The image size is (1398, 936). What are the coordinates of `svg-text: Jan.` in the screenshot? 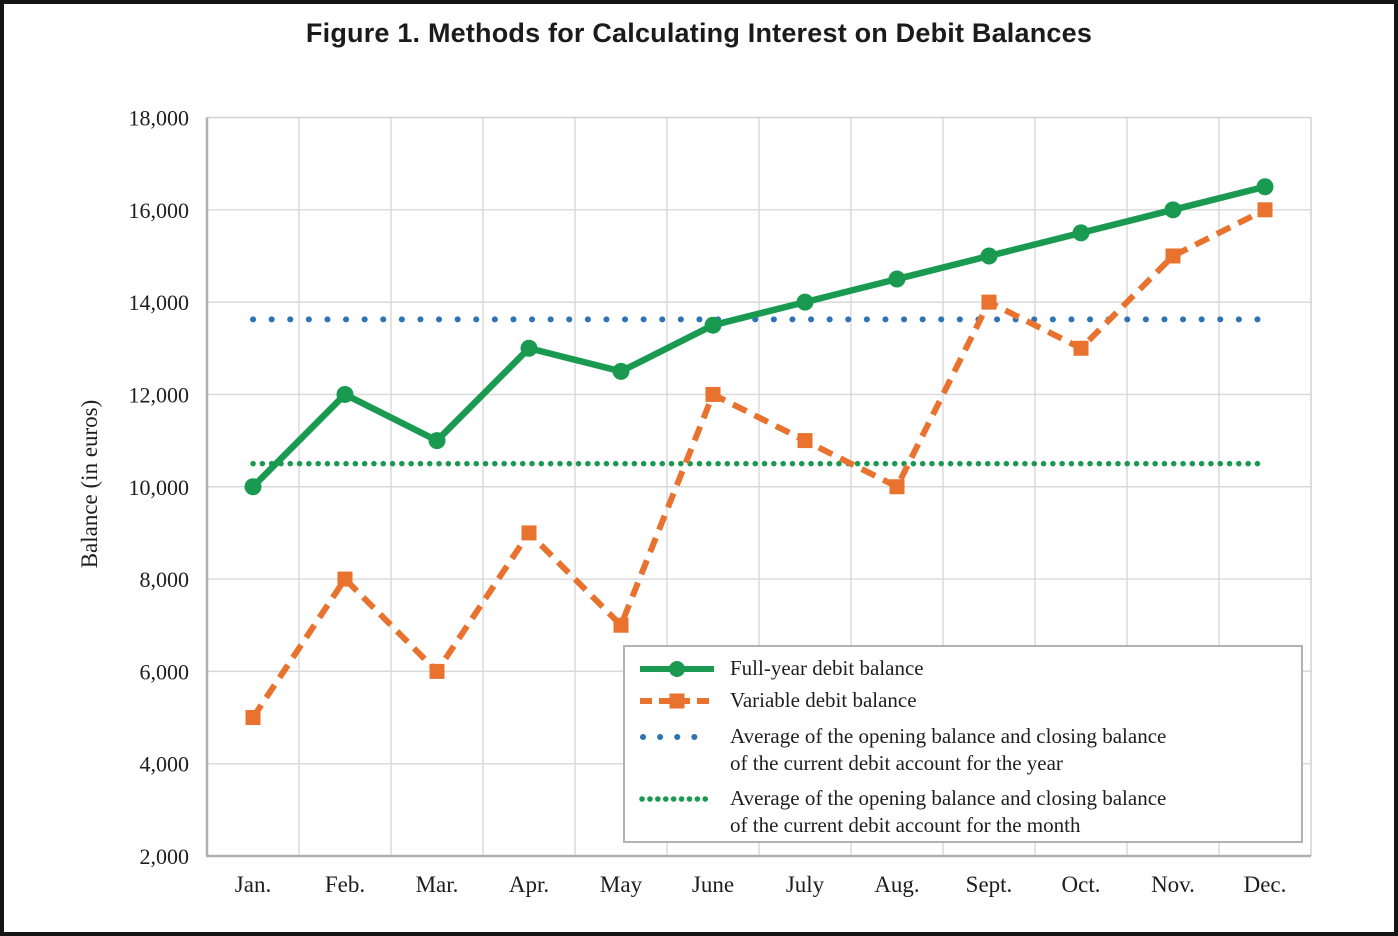 It's located at (253, 884).